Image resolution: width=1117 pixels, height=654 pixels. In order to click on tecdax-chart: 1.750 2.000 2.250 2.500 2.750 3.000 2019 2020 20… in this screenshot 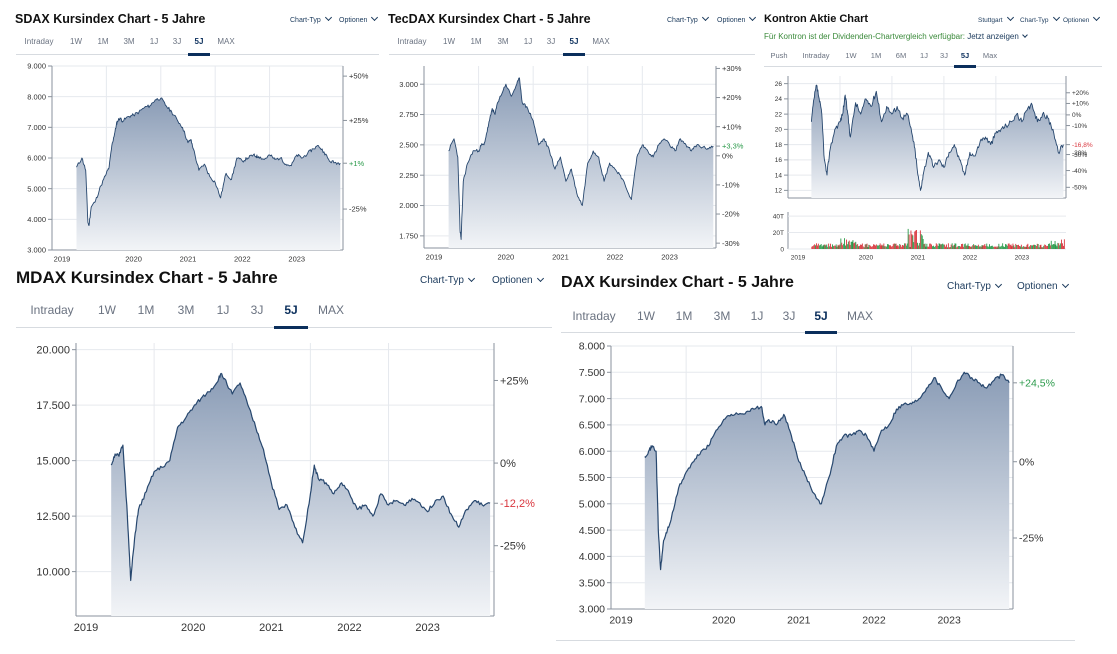, I will do `click(571, 161)`.